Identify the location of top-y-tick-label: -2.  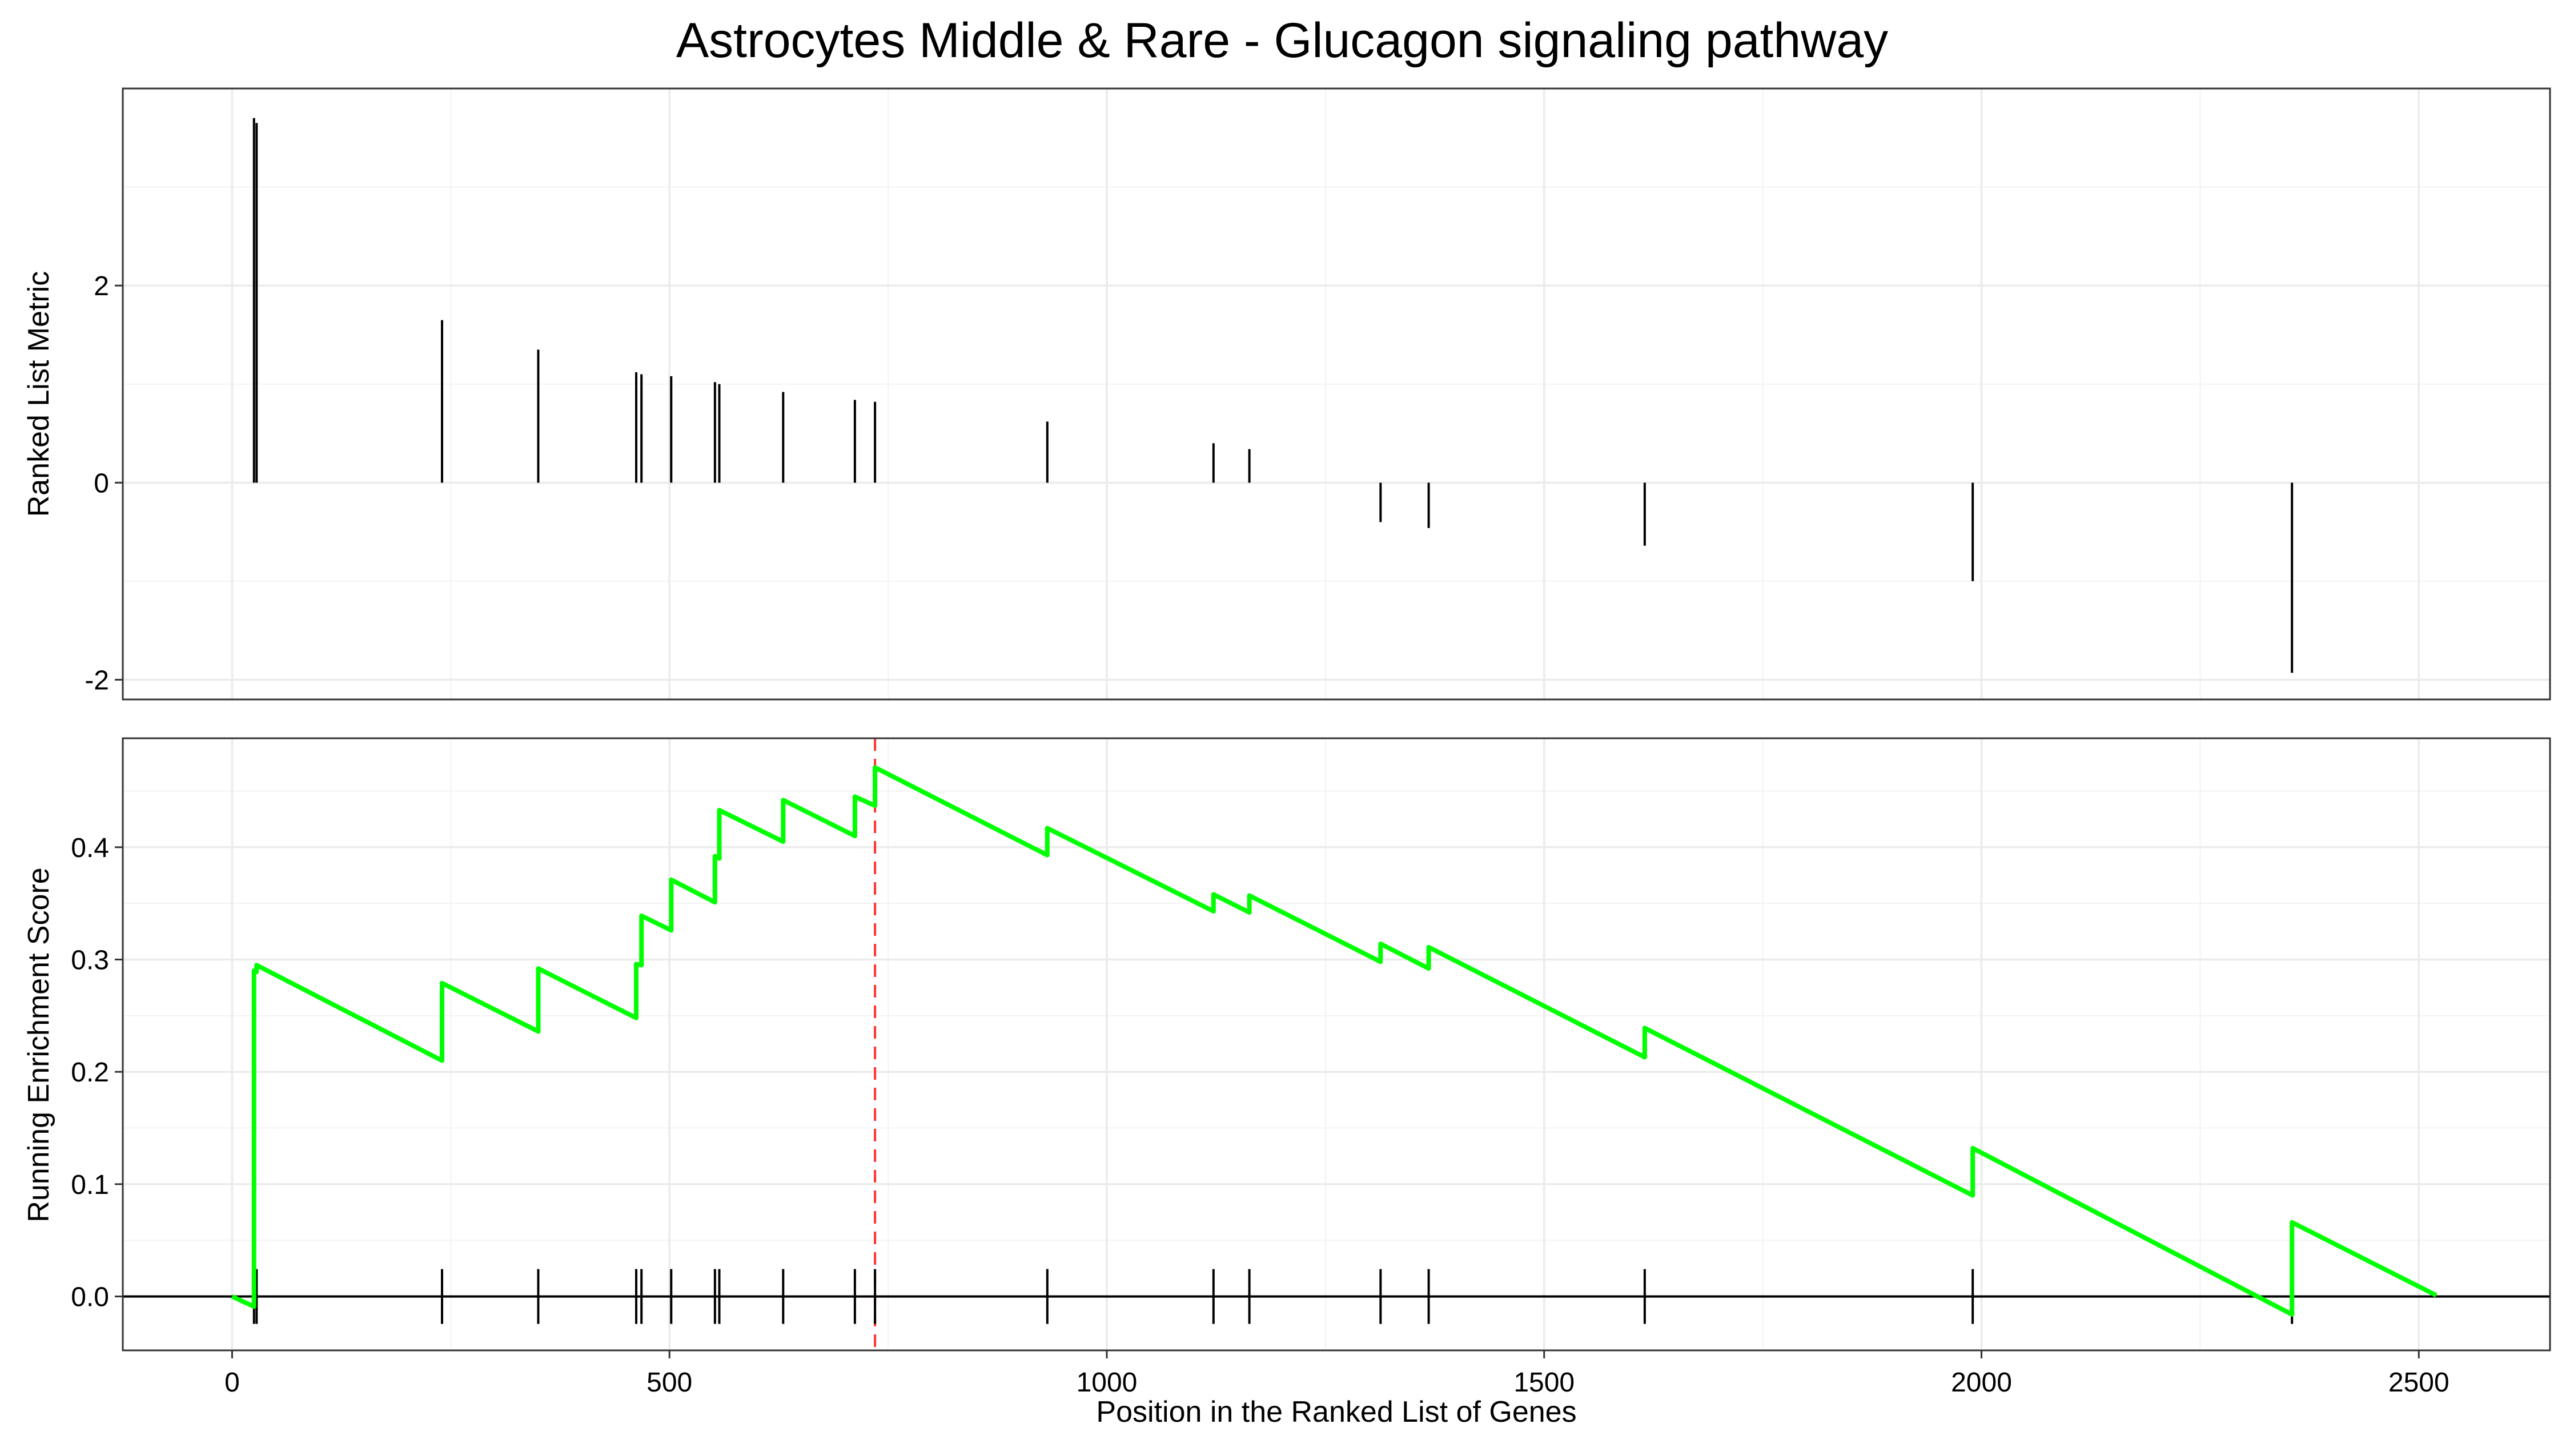
(97, 680).